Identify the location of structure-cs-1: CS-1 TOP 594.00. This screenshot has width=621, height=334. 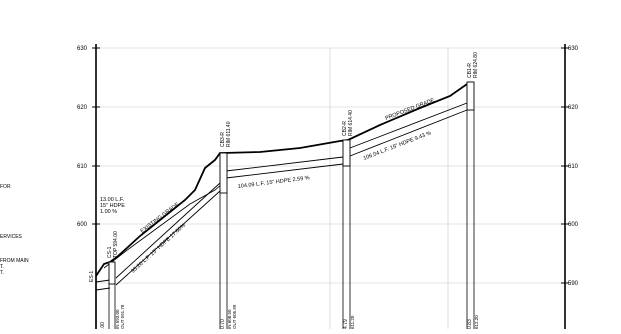
(113, 280).